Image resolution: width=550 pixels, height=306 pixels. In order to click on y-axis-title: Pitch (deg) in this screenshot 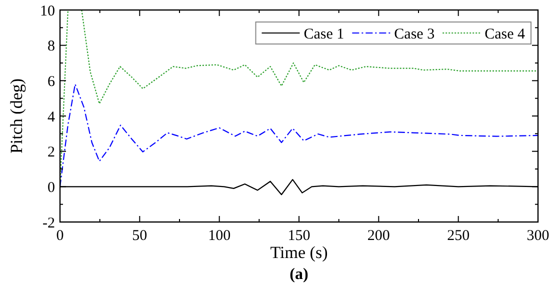, I will do `click(16, 116)`.